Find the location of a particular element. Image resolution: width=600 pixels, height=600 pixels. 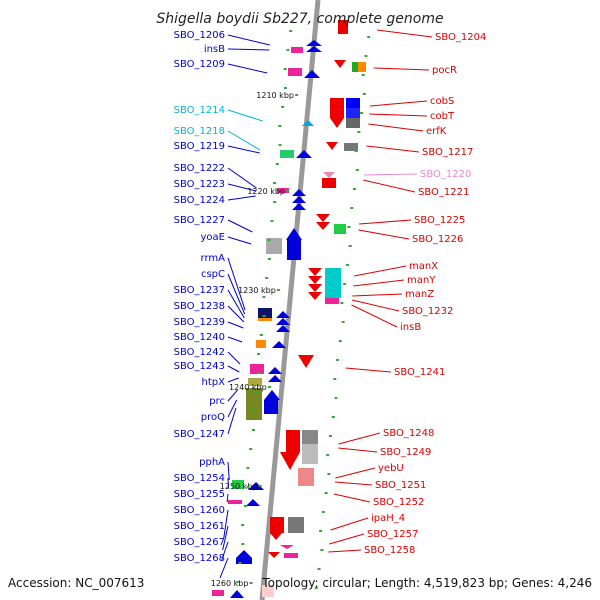

right-gene-label: SBO_1258 is located at coordinates (389, 550).